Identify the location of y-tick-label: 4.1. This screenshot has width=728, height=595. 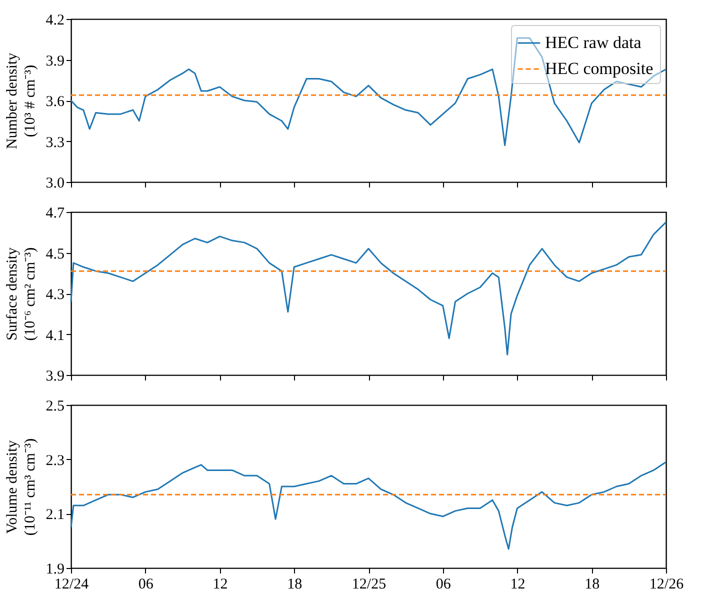
(55, 336).